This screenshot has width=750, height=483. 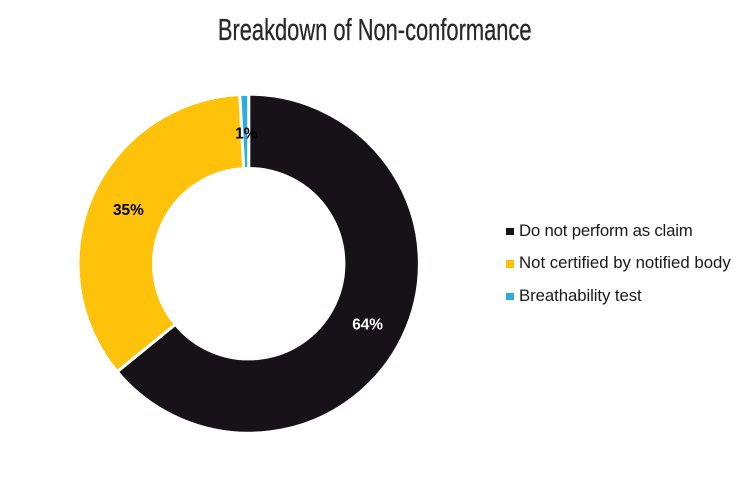 What do you see at coordinates (367, 324) in the screenshot?
I see `svg-text: 64%` at bounding box center [367, 324].